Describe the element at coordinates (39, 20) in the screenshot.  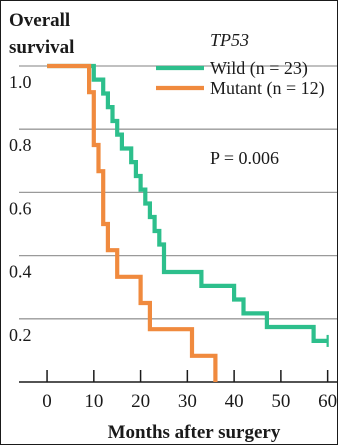
I see `y-axis-title-line-1: Overall` at that location.